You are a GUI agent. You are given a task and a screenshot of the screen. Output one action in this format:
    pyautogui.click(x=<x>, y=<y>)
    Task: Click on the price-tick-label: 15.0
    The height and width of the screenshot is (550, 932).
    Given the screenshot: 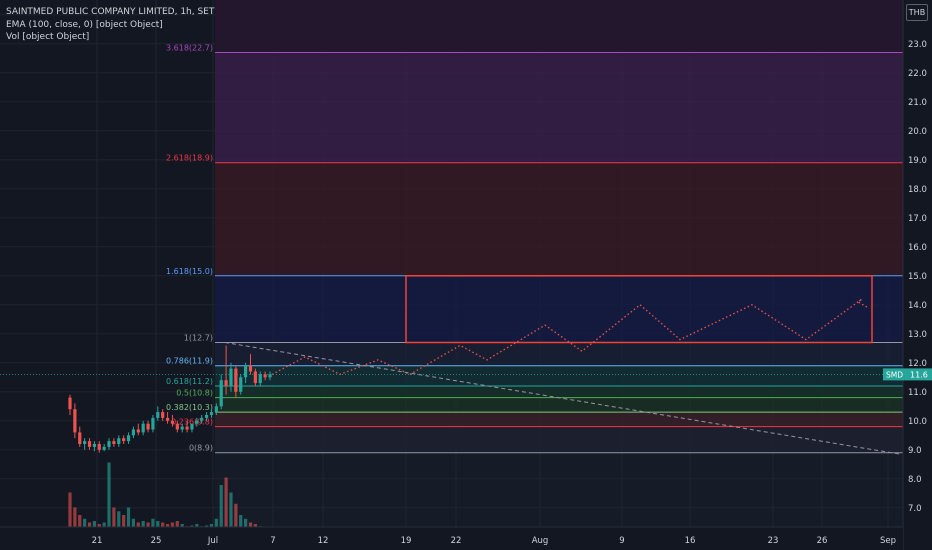 What is the action you would take?
    pyautogui.click(x=917, y=277)
    